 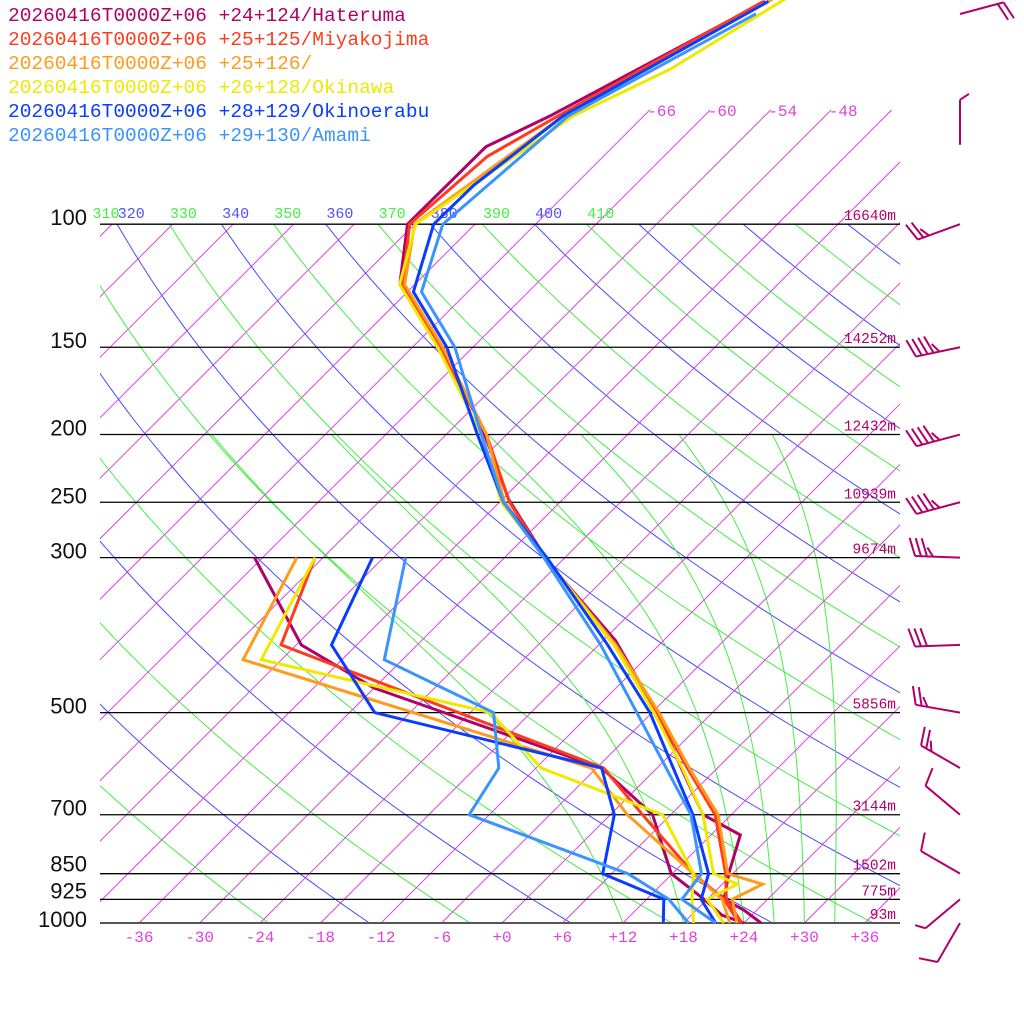 I want to click on height-label: 1502m, so click(x=874, y=867).